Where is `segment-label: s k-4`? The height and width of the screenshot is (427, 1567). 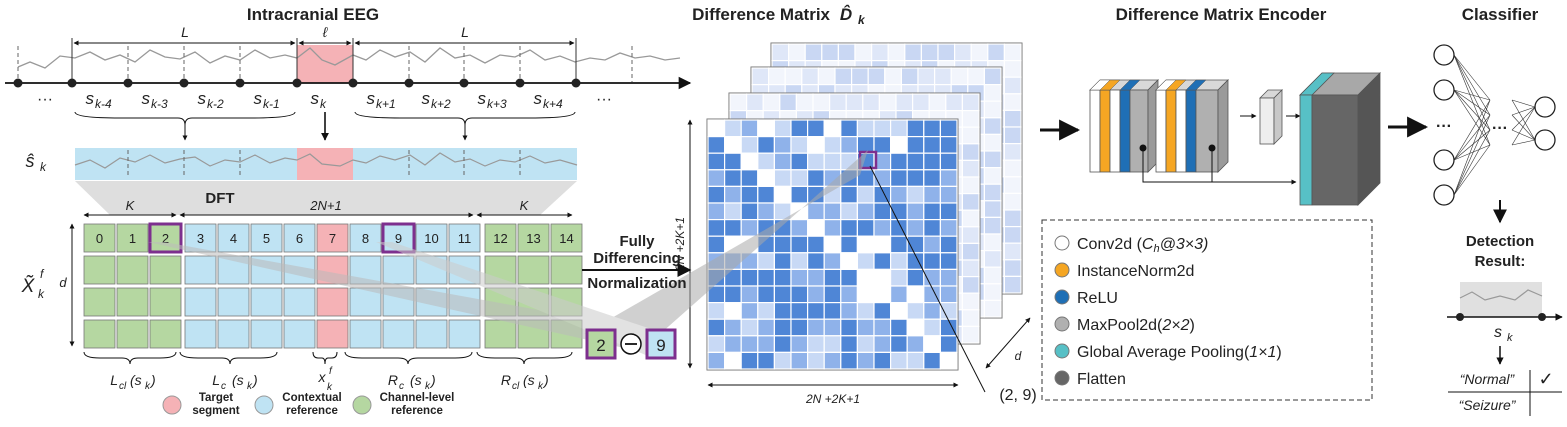
segment-label: s k-4 is located at coordinates (99, 100).